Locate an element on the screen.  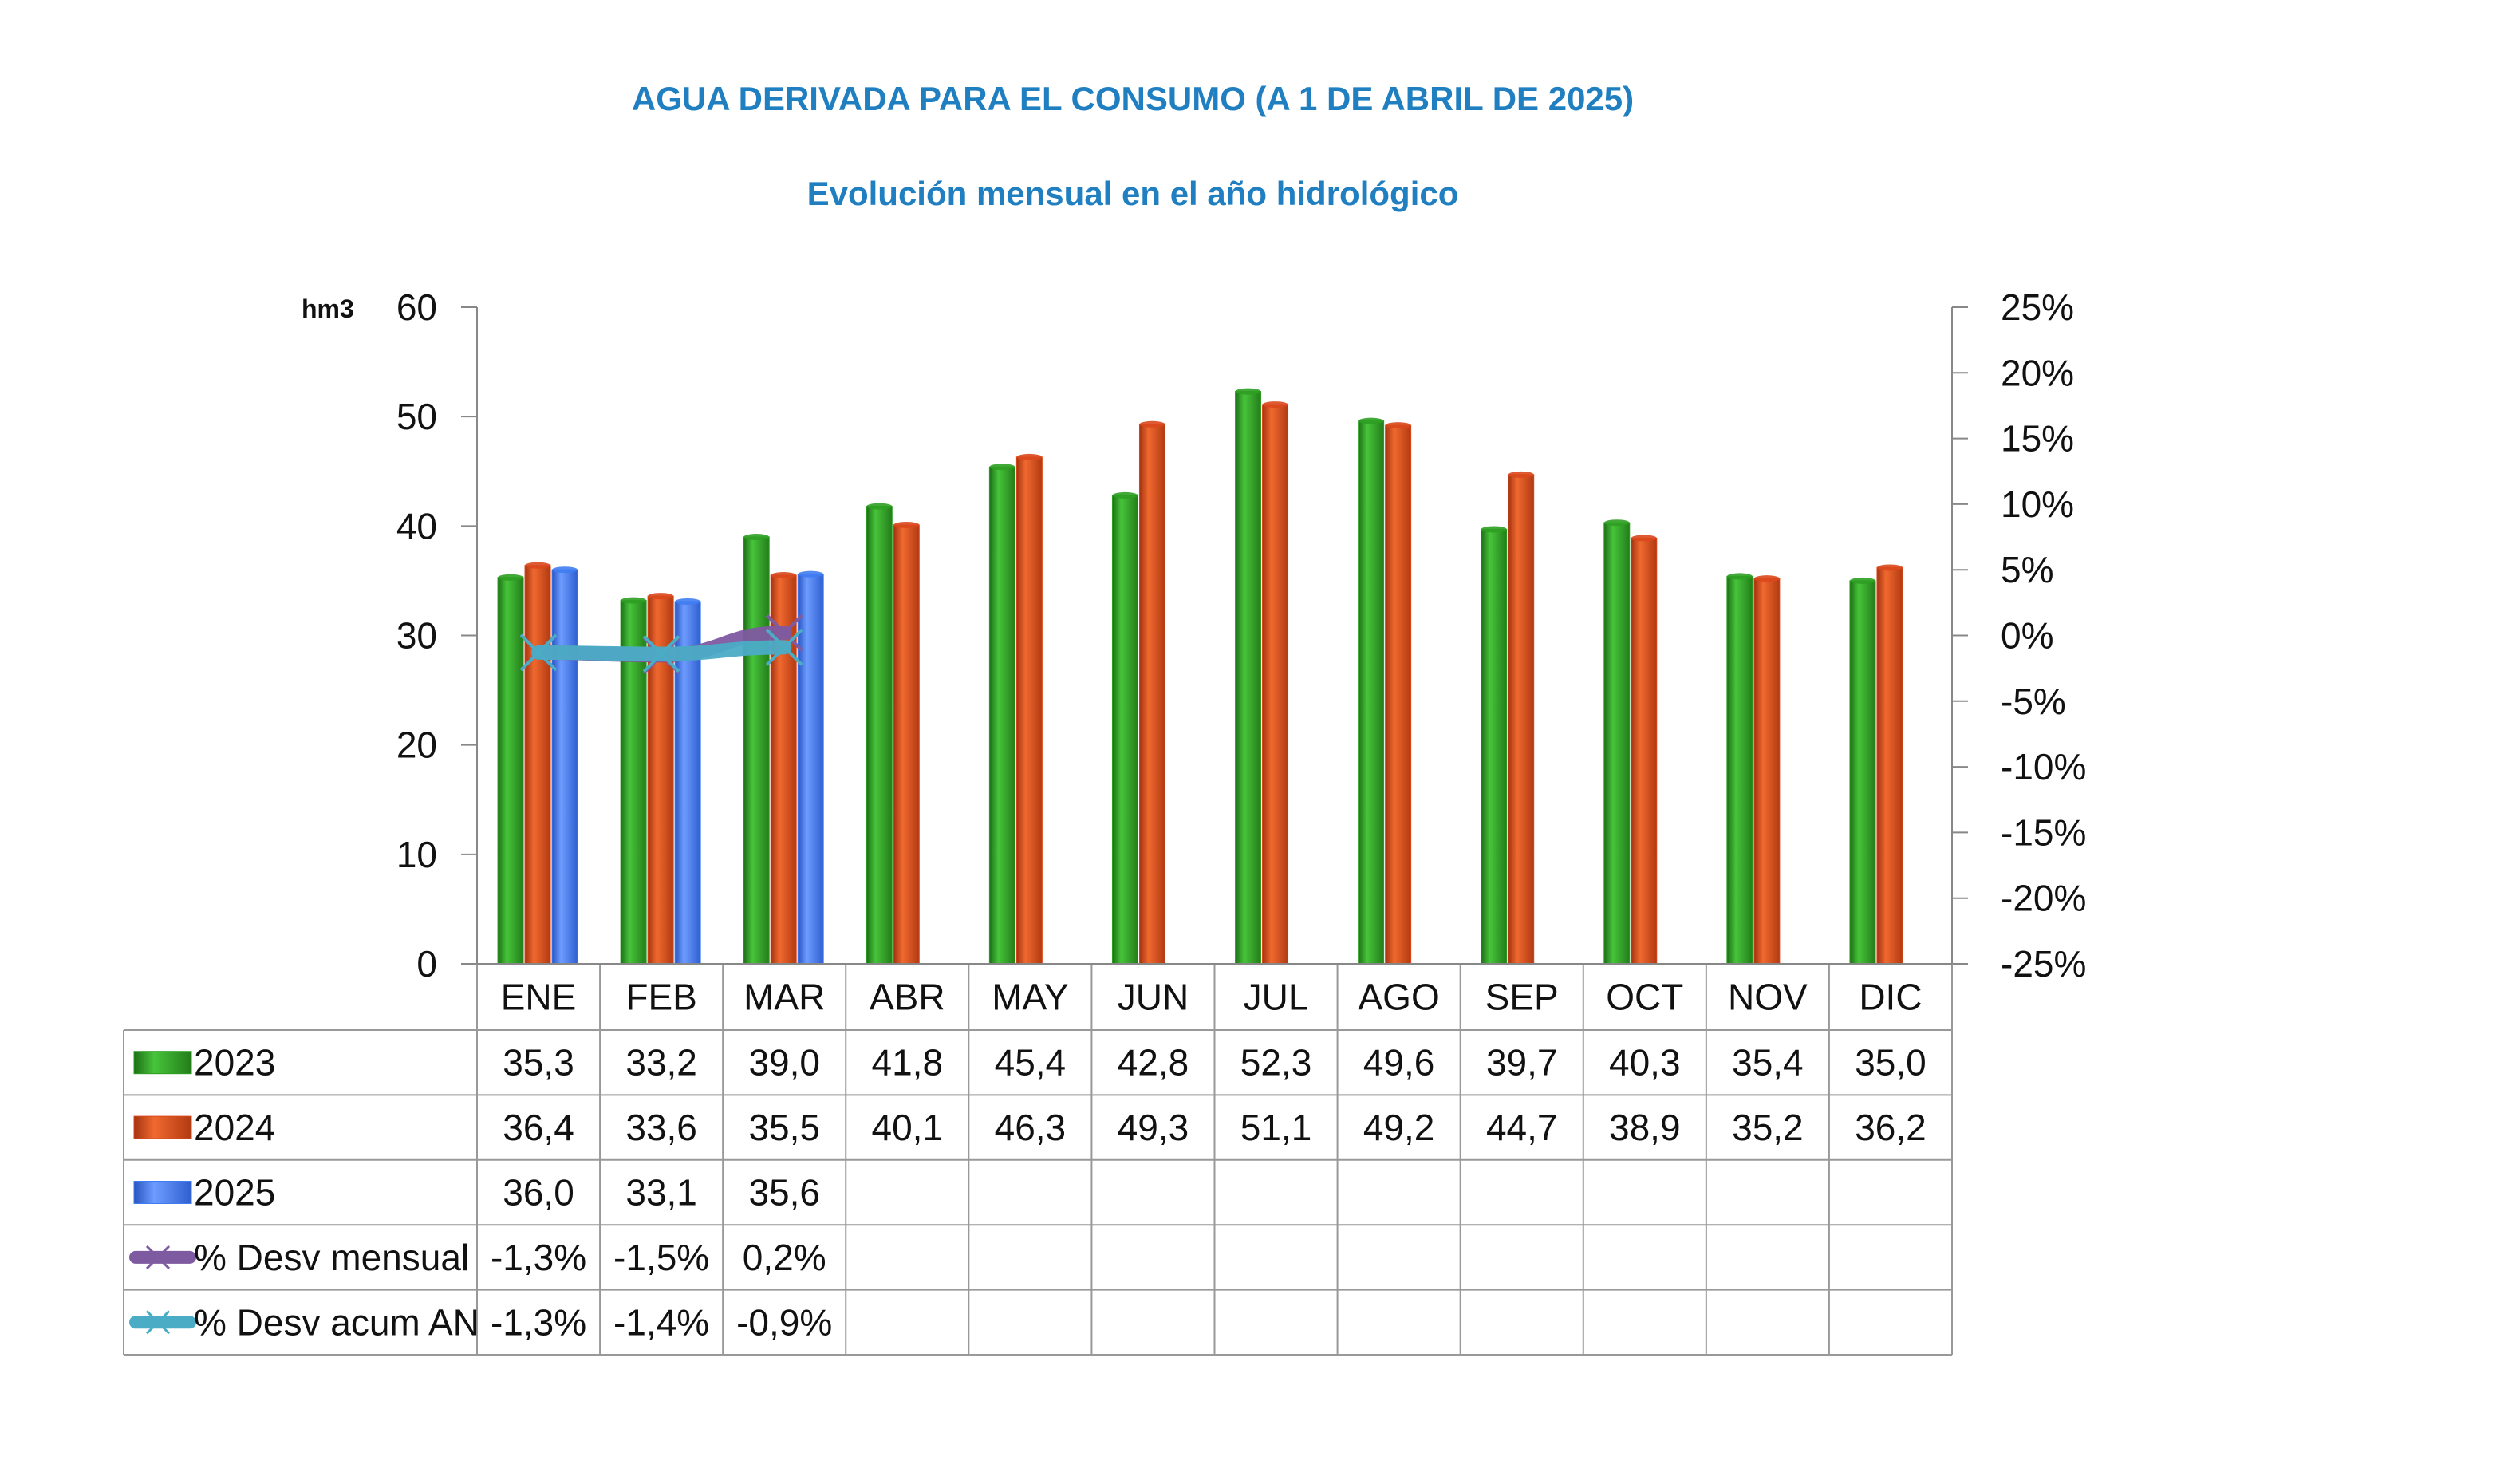
y-axis-left: 0 10 20 30 40 50 60 is located at coordinates (437, 635).